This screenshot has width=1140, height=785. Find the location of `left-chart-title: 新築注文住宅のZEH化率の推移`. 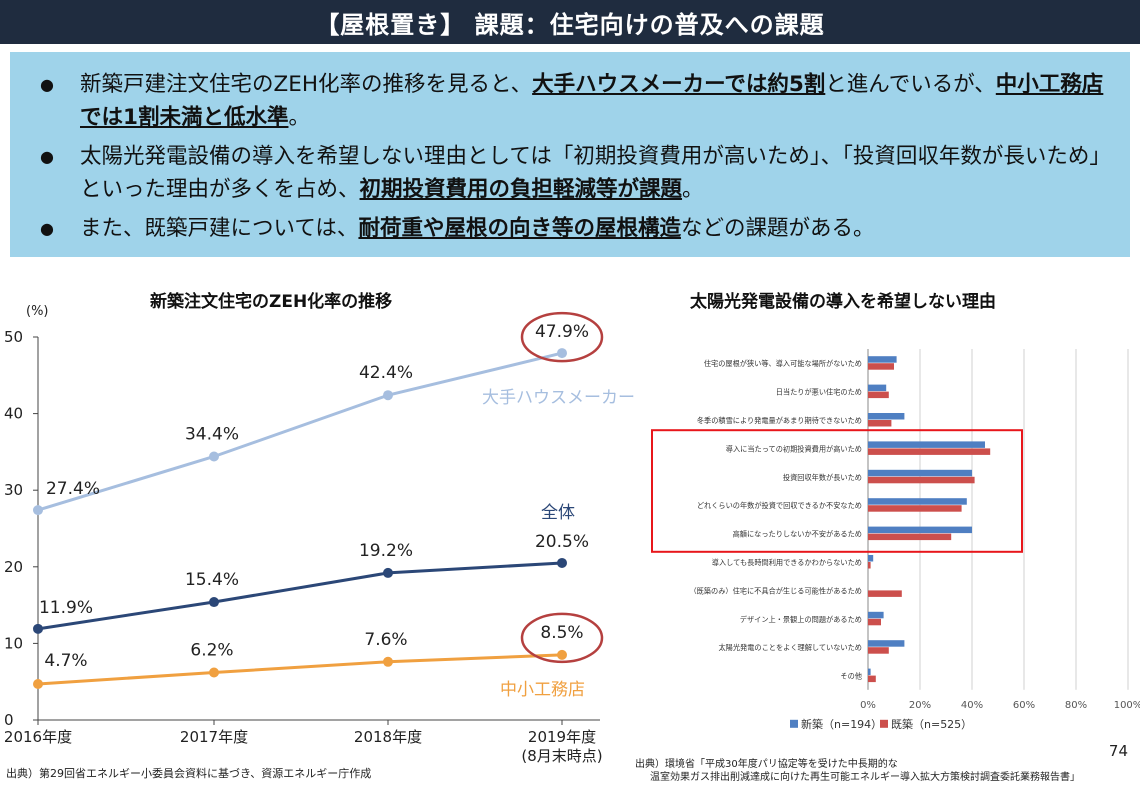

left-chart-title: 新築注文住宅のZEH化率の推移 is located at coordinates (271, 302).